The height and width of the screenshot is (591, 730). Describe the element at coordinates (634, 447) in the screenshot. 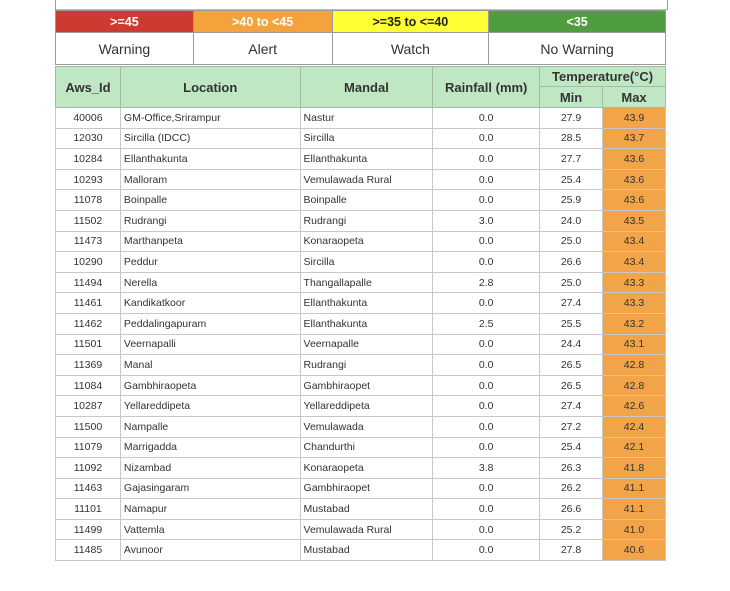

I see `cell-max: 42.1` at that location.